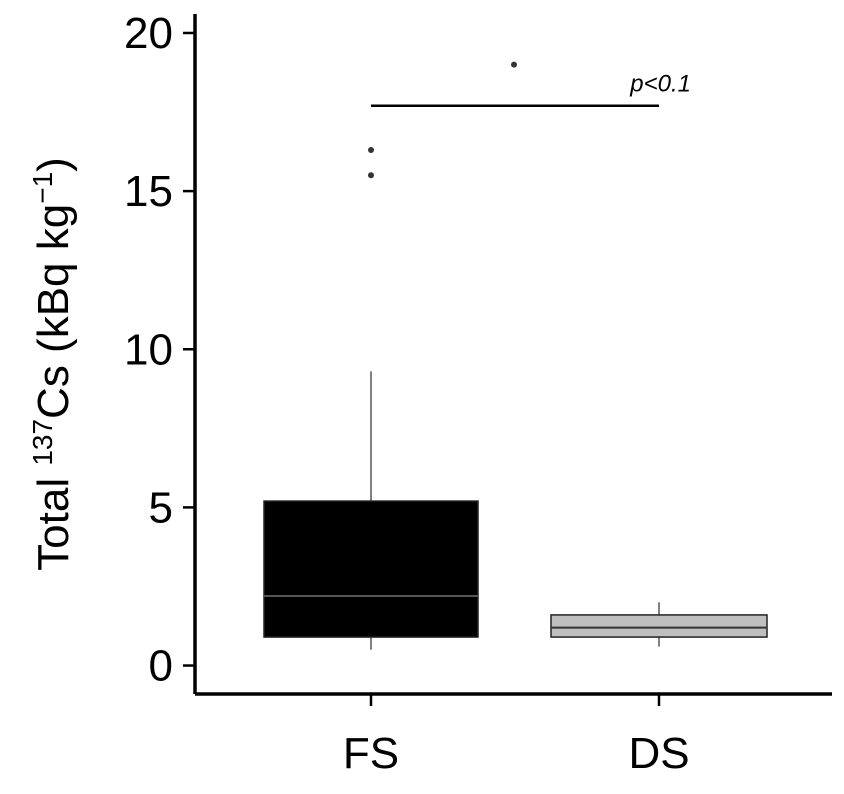 The height and width of the screenshot is (794, 844). I want to click on y-tick-label: 10, so click(148, 349).